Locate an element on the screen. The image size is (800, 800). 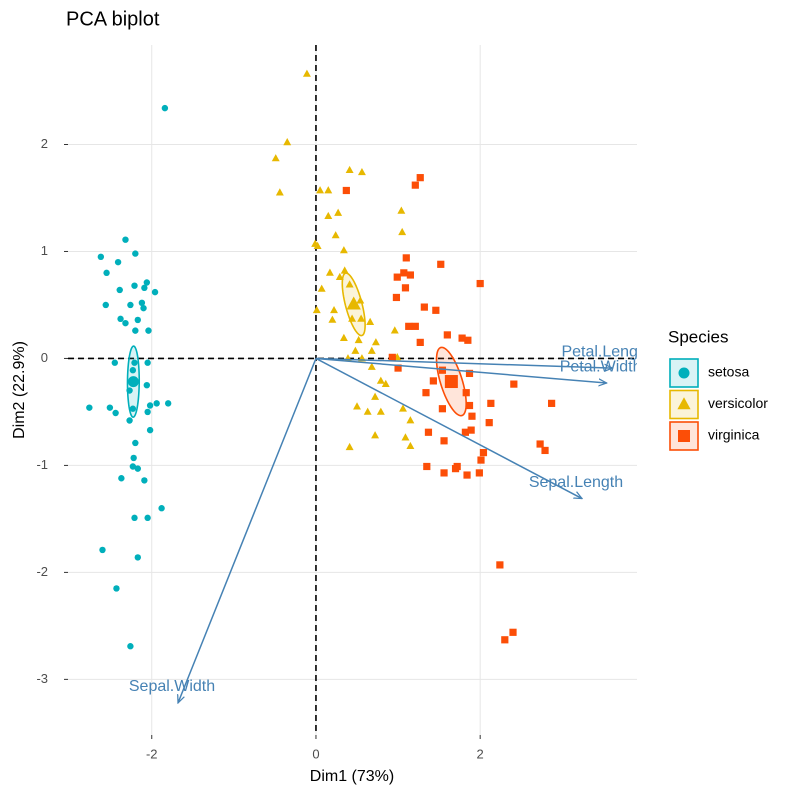
y-axis-label: Dim2 (22.9%) is located at coordinates (19, 390).